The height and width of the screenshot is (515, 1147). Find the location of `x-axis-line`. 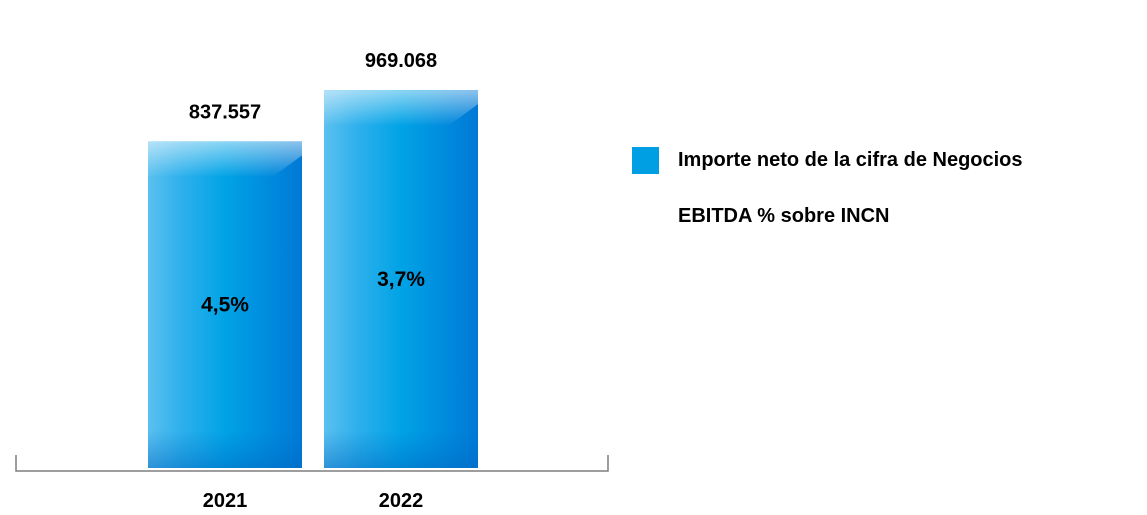

x-axis-line is located at coordinates (312, 463).